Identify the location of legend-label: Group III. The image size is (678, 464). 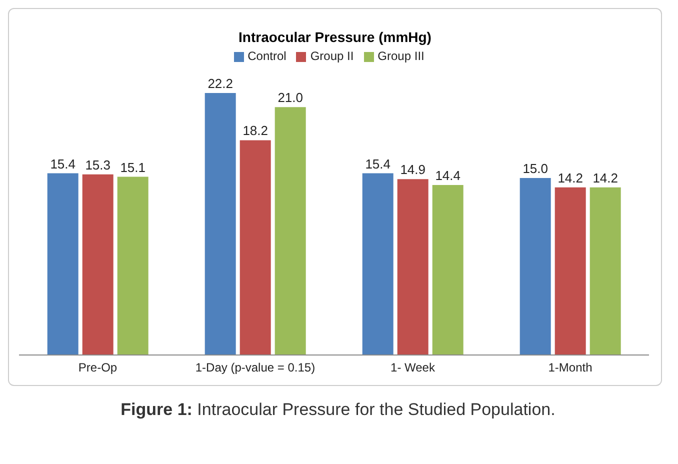
(401, 56).